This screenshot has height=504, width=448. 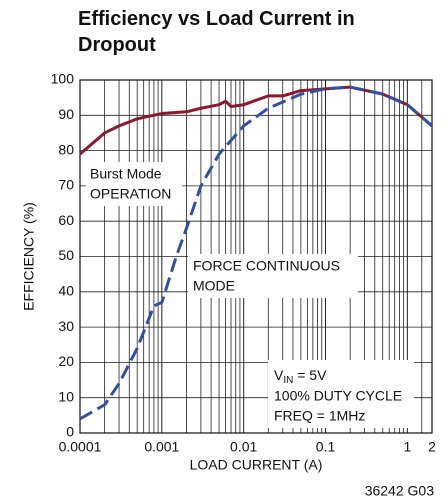 What do you see at coordinates (288, 380) in the screenshot?
I see `vin-sub: IN` at bounding box center [288, 380].